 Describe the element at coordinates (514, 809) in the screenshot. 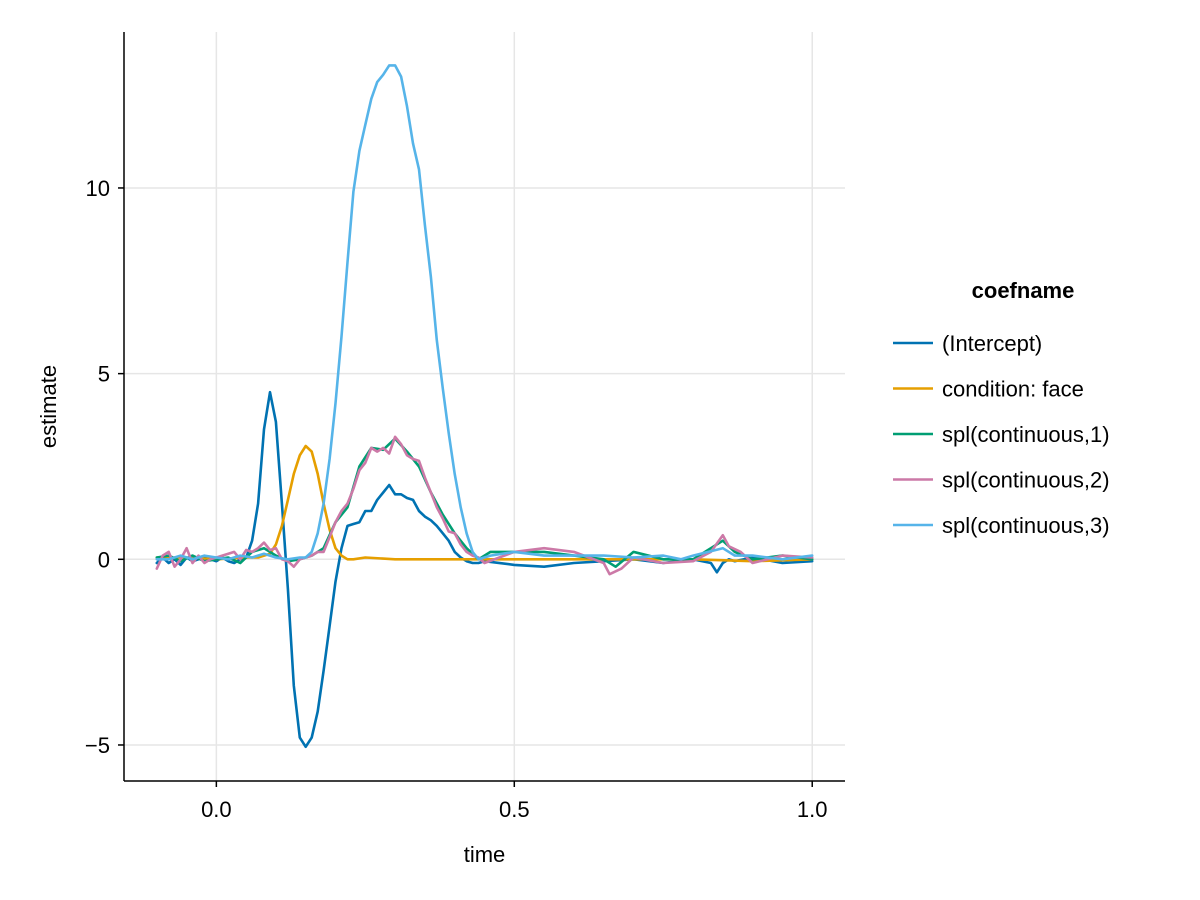

I see `x-tick-label: 0.5` at that location.